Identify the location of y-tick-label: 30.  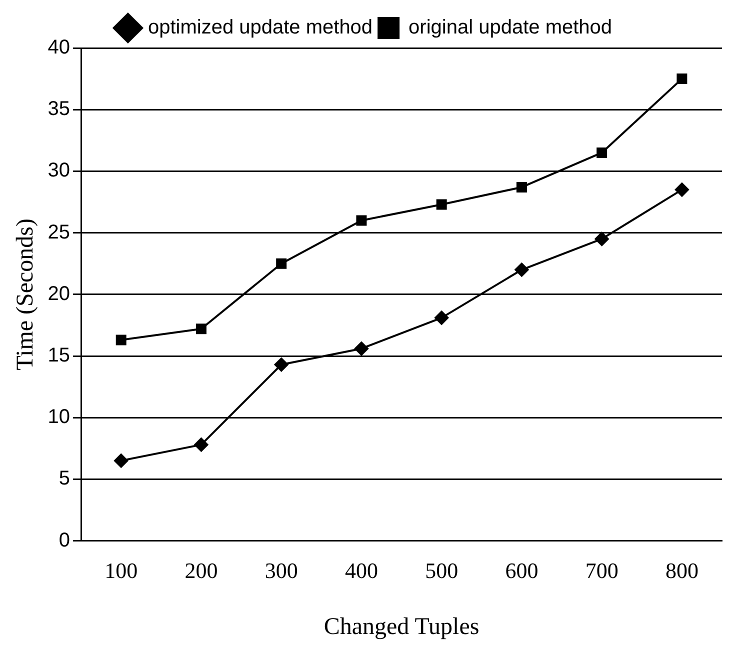
(59, 171).